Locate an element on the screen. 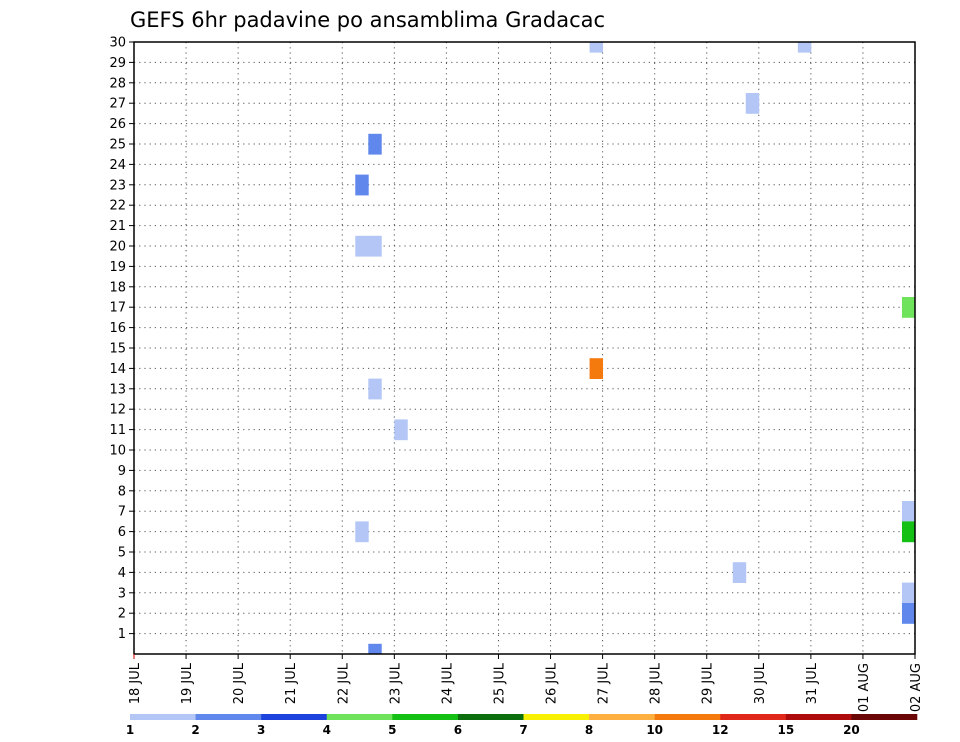 This screenshot has height=742, width=960. colorbar-tick-label: 8 is located at coordinates (589, 730).